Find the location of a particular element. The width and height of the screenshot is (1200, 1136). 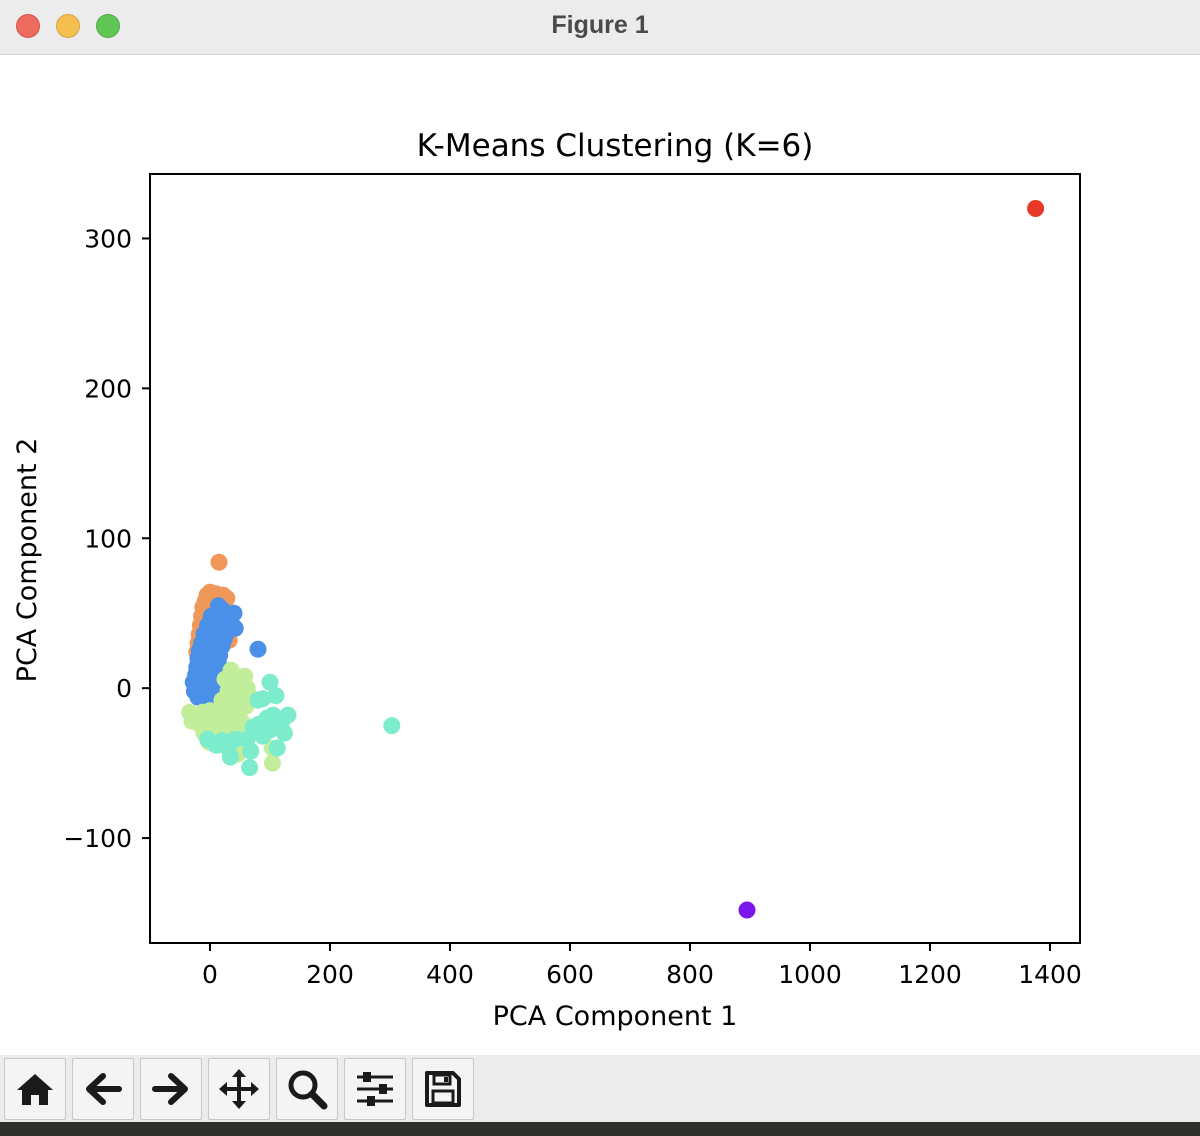

sliders-icon is located at coordinates (375, 1089).